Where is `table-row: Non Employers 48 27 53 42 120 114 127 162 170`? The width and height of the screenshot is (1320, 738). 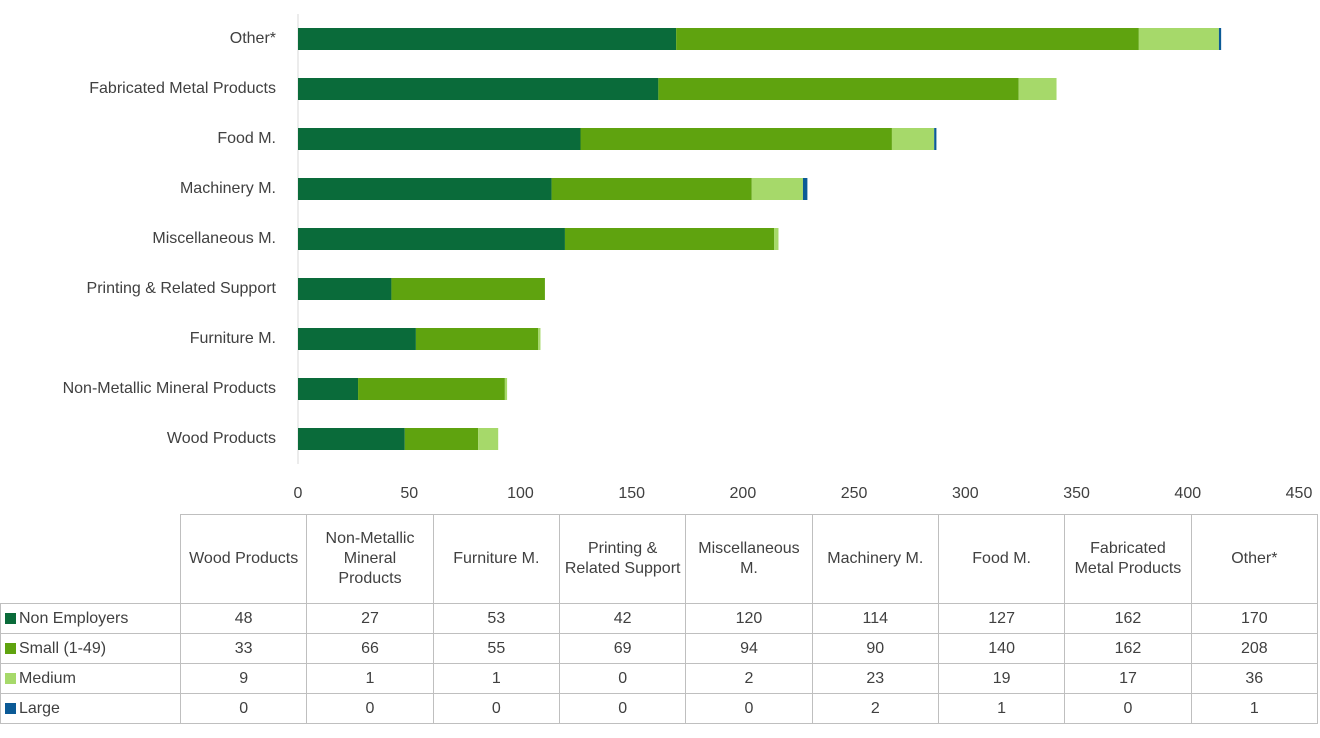 table-row: Non Employers 48 27 53 42 120 114 127 162 170 is located at coordinates (659, 618).